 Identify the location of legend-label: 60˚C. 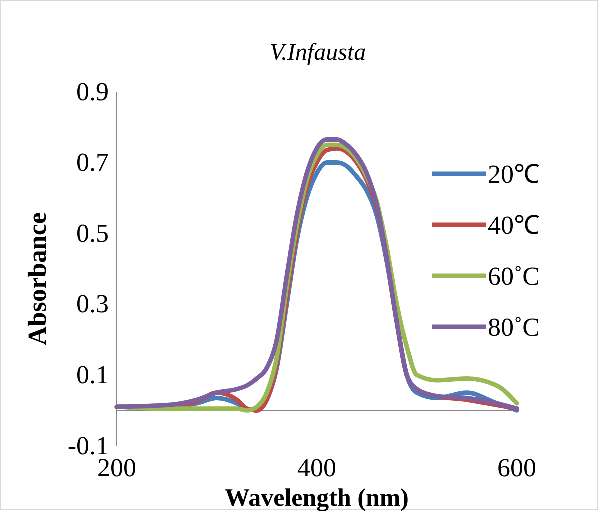
(514, 276).